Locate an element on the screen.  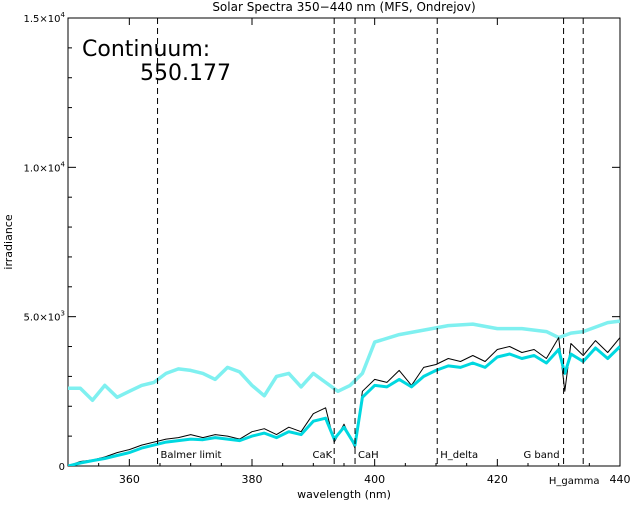
x-tick-label: 400 is located at coordinates (374, 479).